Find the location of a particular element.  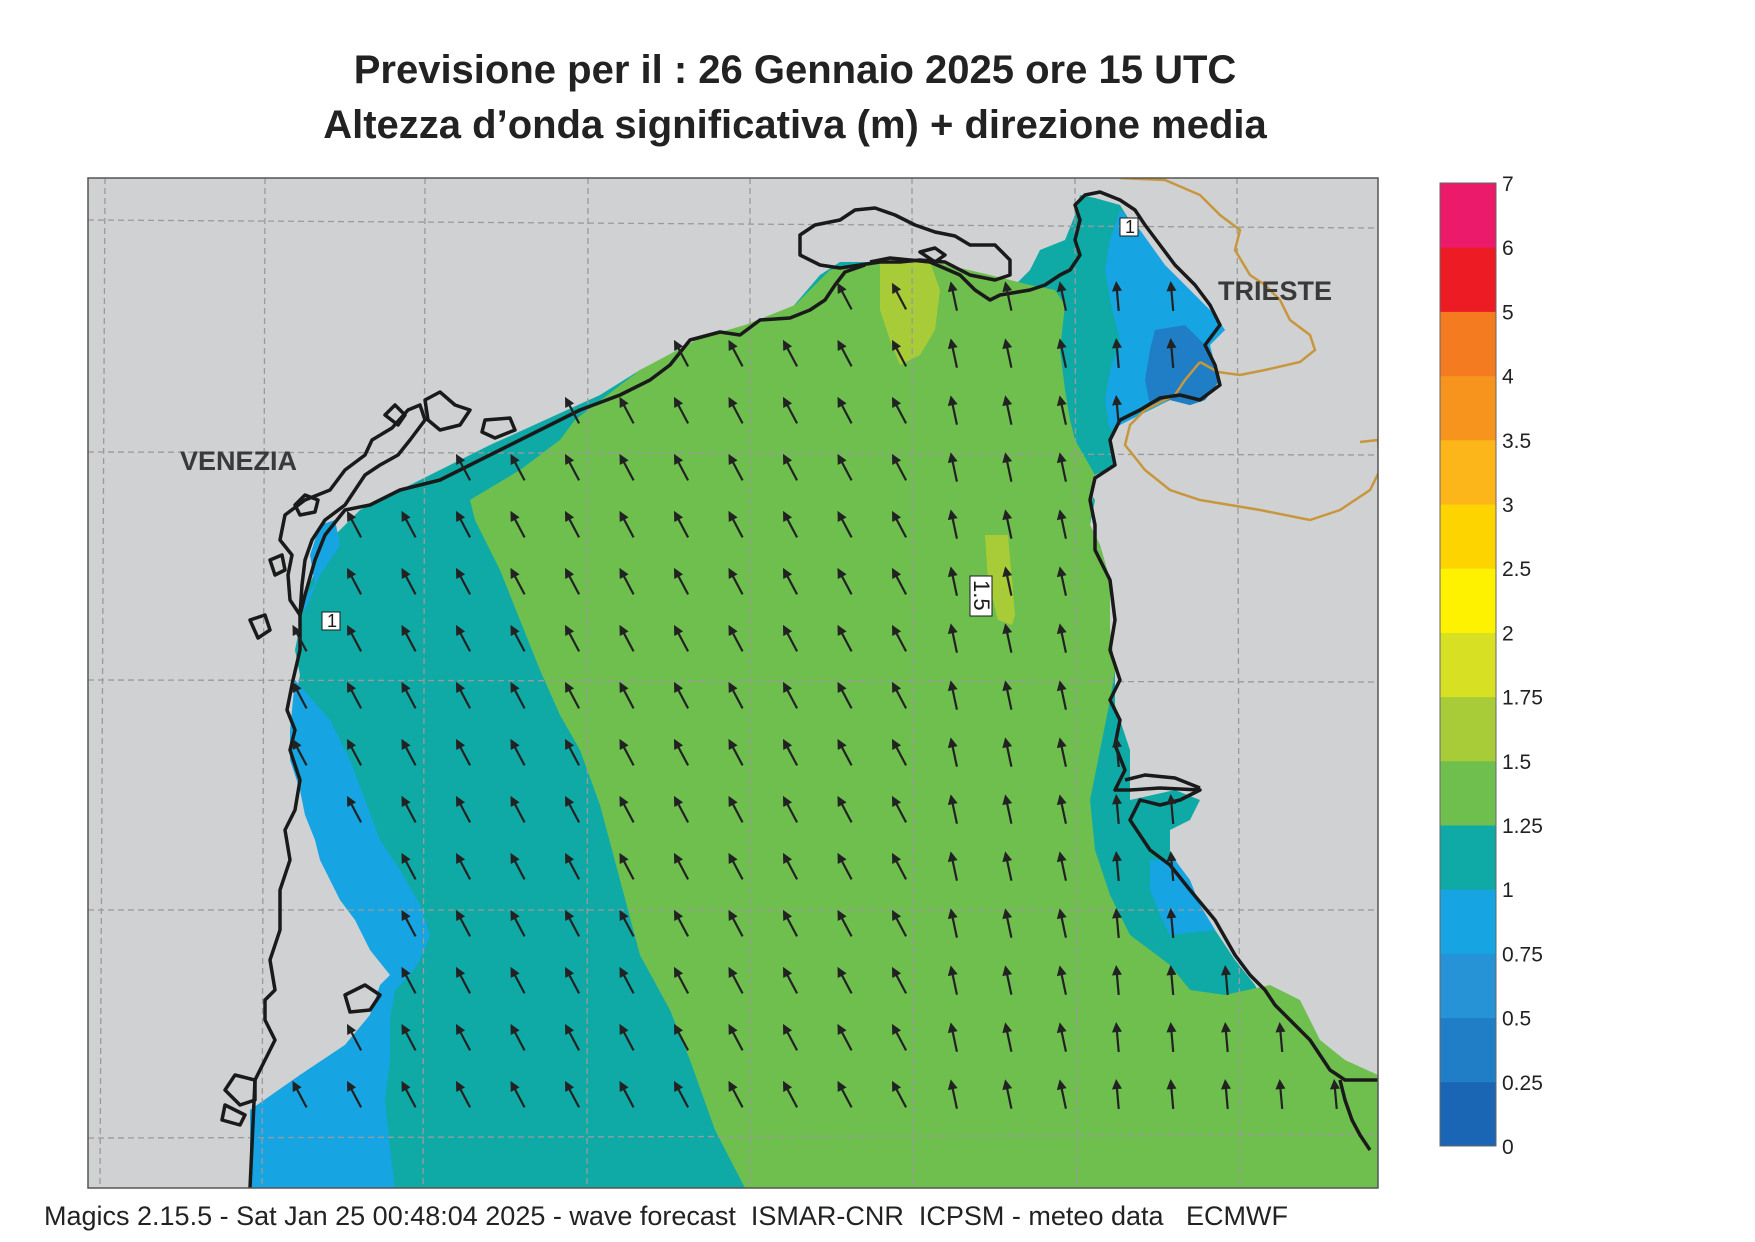

city-label-trieste: TRIESTE is located at coordinates (1275, 291).